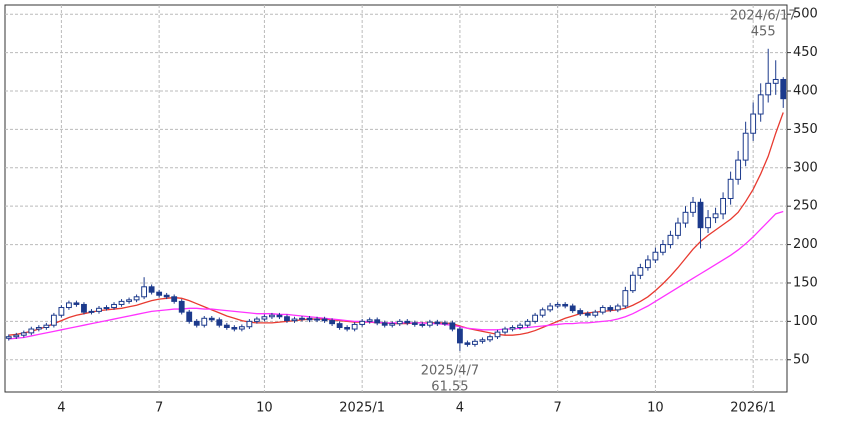  I want to click on y-tick-label: 250, so click(805, 206).